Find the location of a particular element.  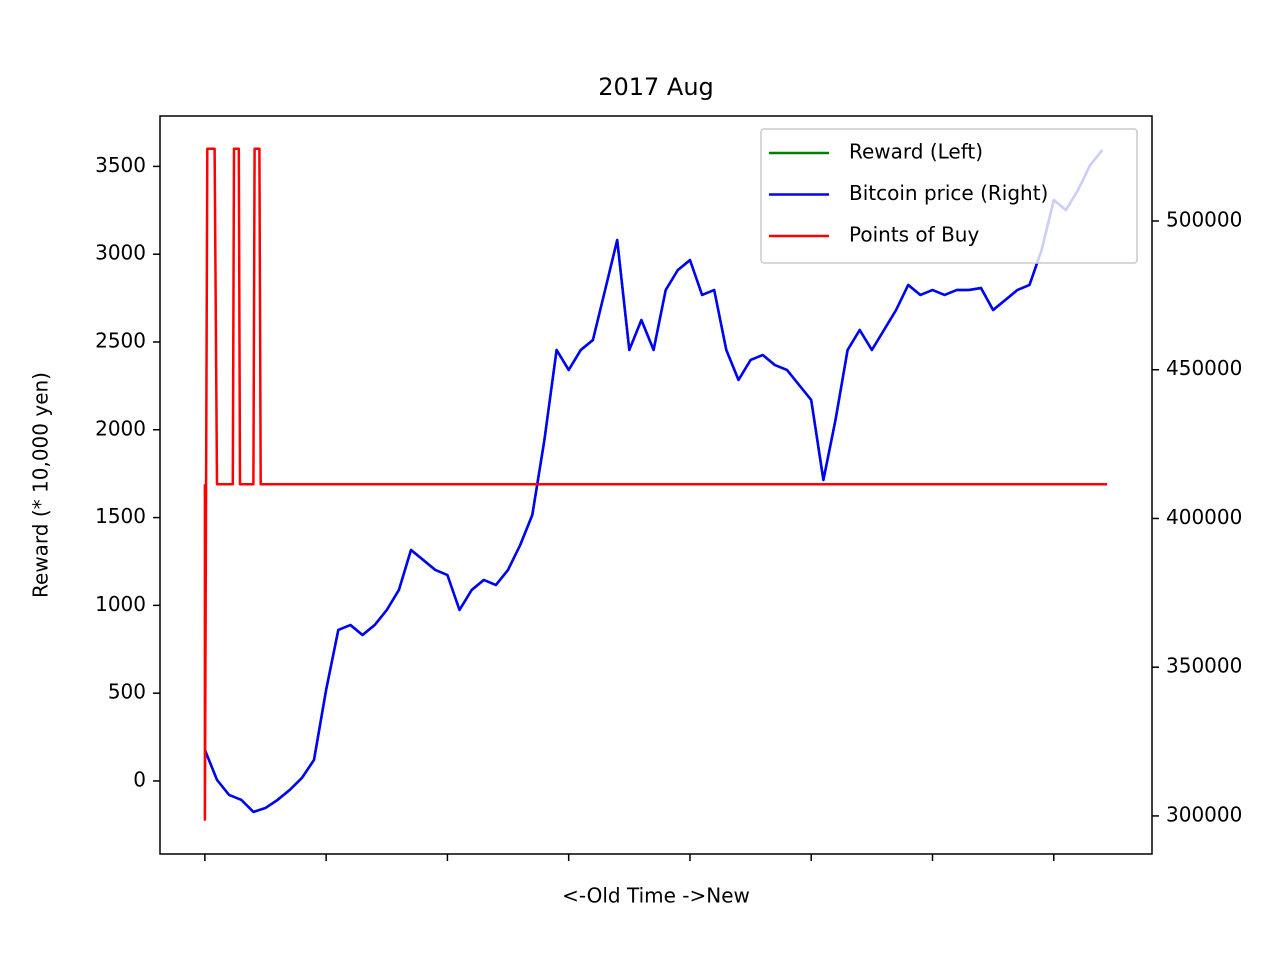

y-tick-label: 1000 is located at coordinates (120, 604).